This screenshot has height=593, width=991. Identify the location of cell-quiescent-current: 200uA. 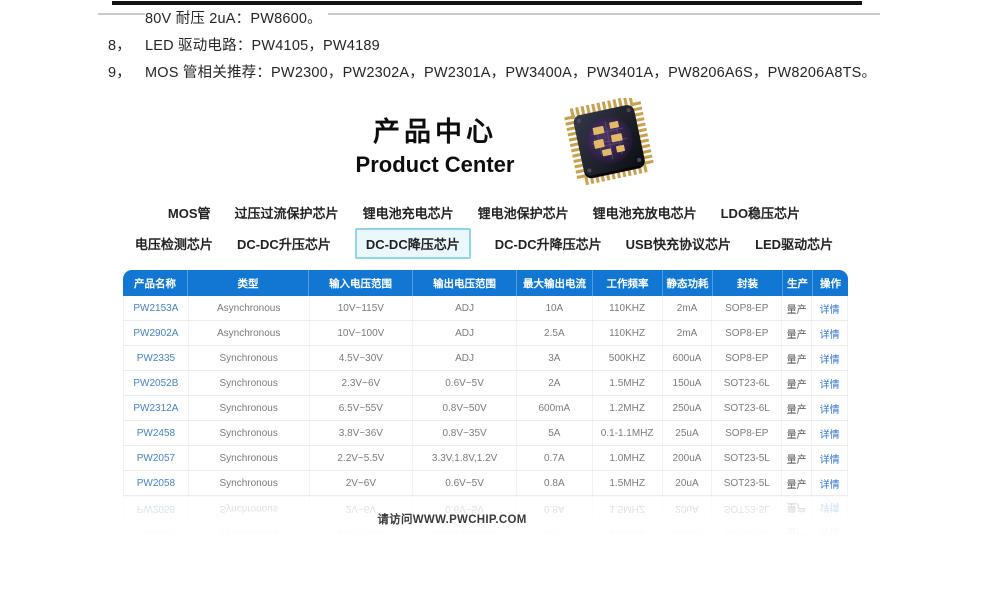
(688, 458).